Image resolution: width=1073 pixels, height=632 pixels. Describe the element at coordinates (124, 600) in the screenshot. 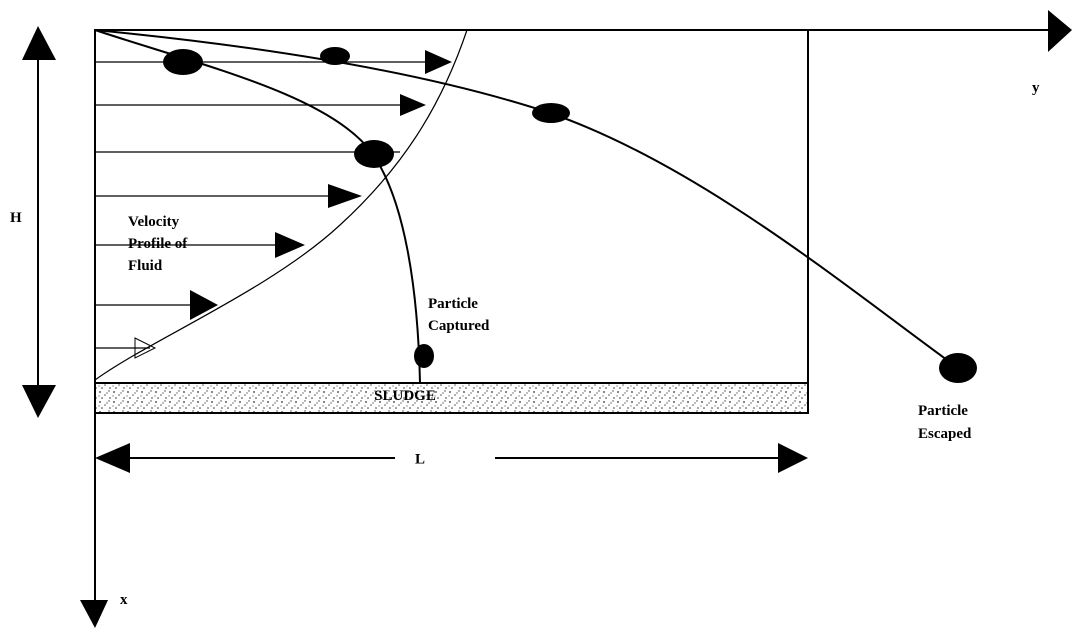

I see `x-axis-label: x` at that location.